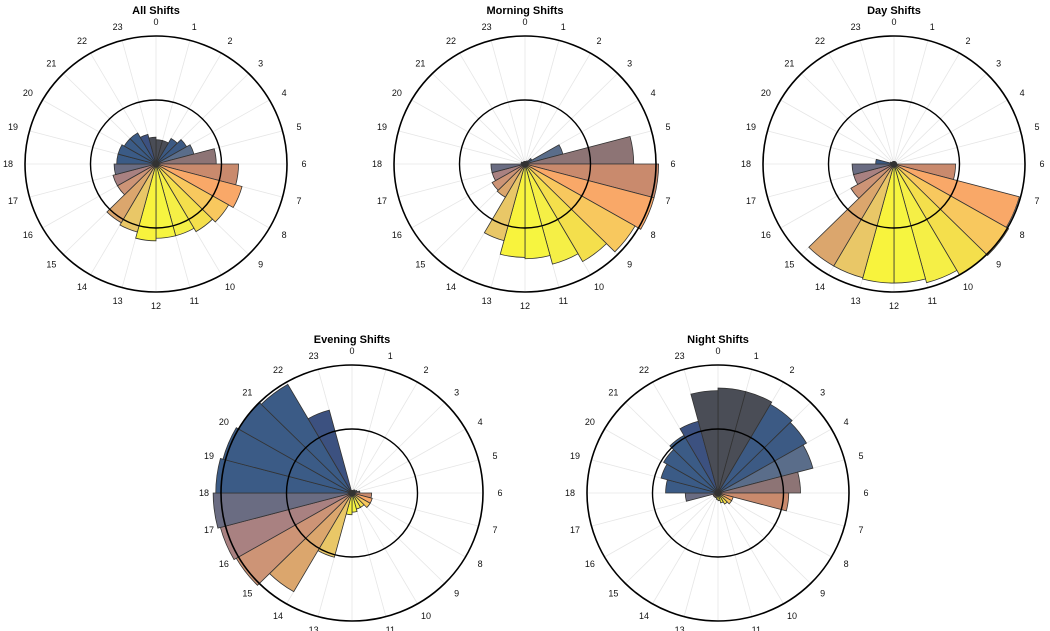 This screenshot has height=631, width=1050. I want to click on hour-label: 15, so click(51, 264).